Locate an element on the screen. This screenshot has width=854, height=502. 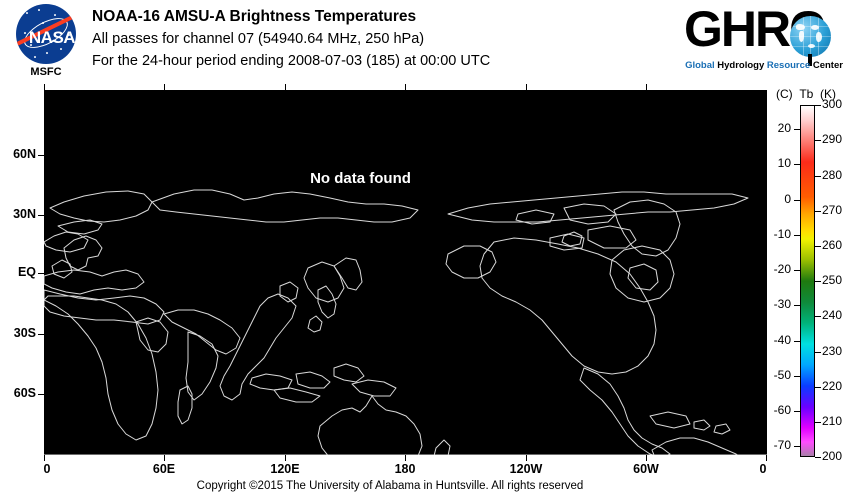
x-axis-top-tick-120e is located at coordinates (285, 87).